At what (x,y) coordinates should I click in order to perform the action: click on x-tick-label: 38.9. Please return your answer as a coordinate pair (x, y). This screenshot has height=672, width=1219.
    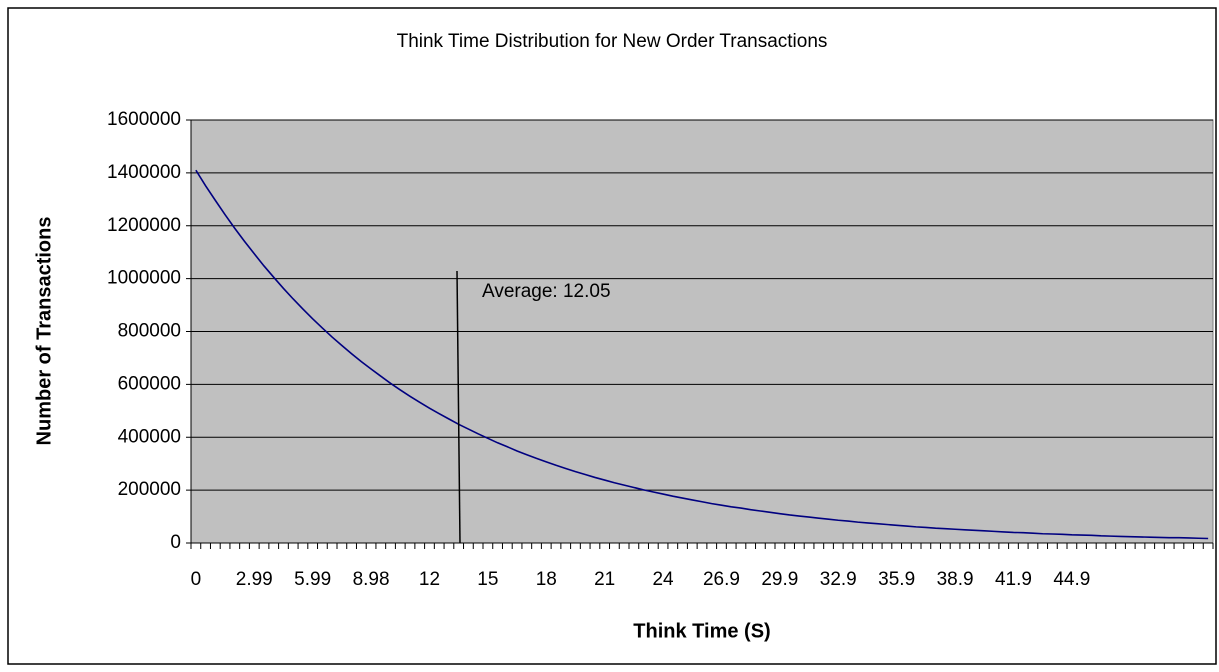
    Looking at the image, I should click on (955, 579).